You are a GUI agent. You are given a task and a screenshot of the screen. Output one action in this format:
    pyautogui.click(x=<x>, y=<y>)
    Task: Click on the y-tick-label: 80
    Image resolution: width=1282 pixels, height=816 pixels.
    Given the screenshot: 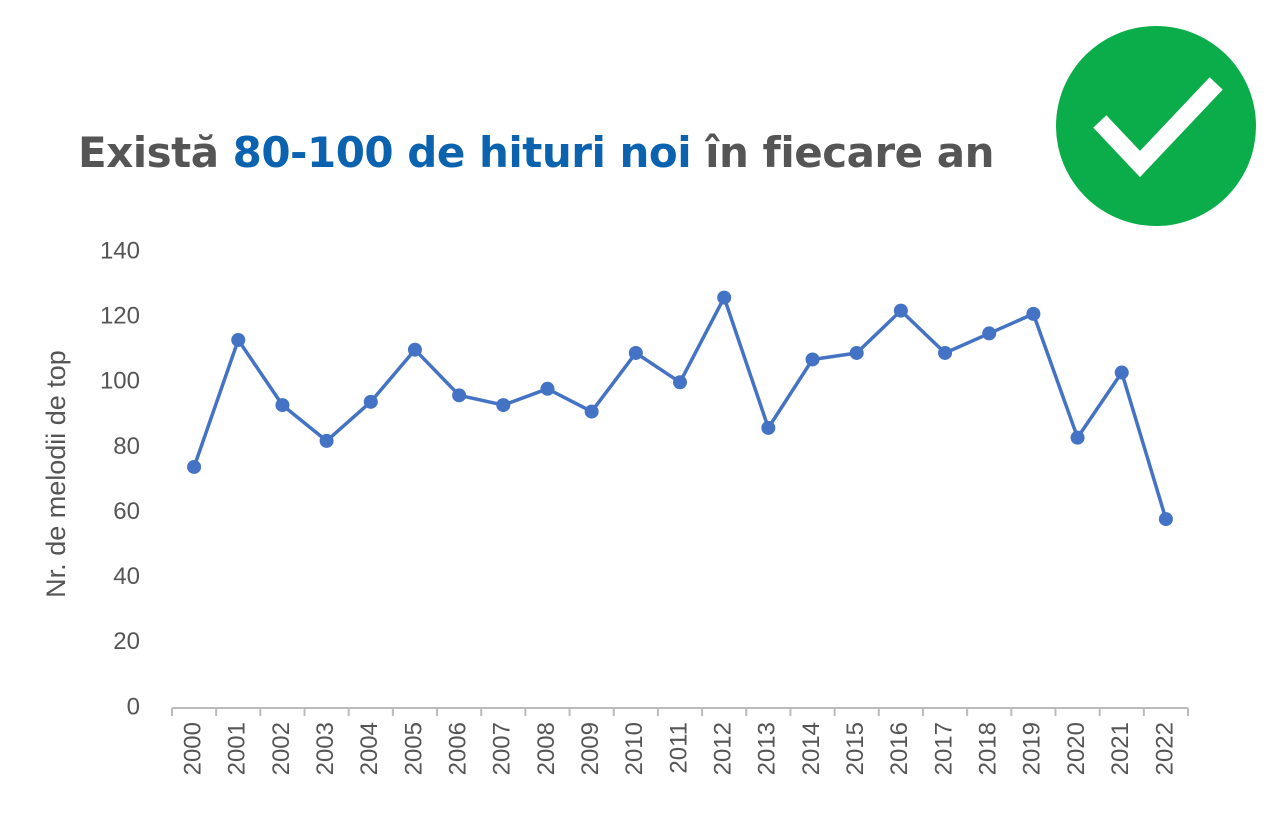 What is the action you would take?
    pyautogui.click(x=126, y=446)
    